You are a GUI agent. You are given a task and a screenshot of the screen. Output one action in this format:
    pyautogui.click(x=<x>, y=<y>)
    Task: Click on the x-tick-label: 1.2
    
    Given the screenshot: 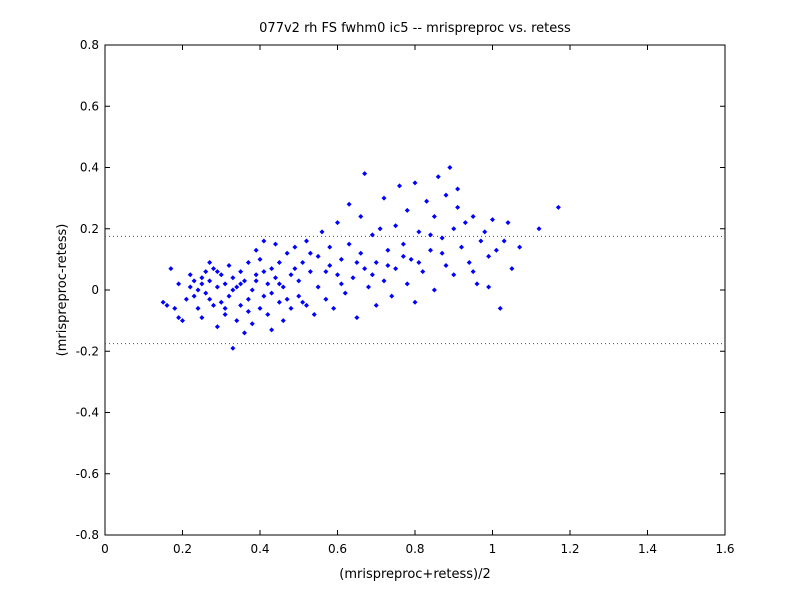 What is the action you would take?
    pyautogui.click(x=569, y=549)
    